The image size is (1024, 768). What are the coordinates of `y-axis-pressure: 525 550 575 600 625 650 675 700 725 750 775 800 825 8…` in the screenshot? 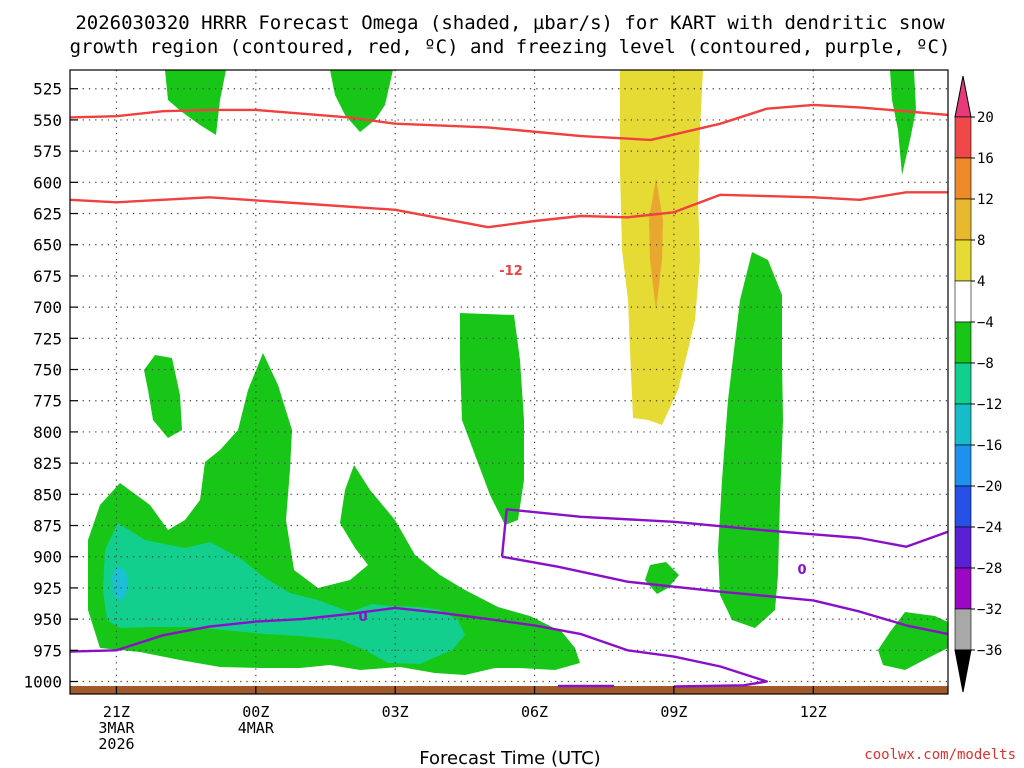 It's located at (50, 386).